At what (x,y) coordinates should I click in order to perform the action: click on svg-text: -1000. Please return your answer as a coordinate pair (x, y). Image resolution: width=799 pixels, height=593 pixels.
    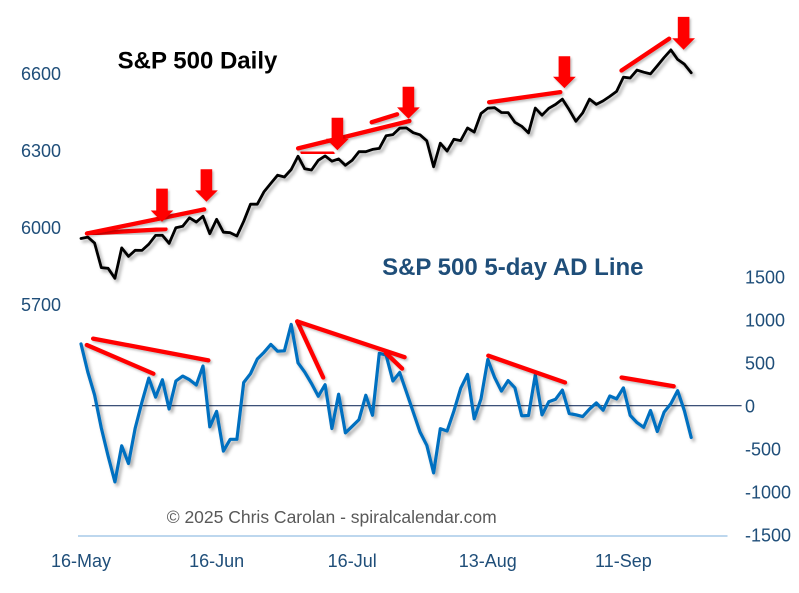
    Looking at the image, I should click on (768, 492).